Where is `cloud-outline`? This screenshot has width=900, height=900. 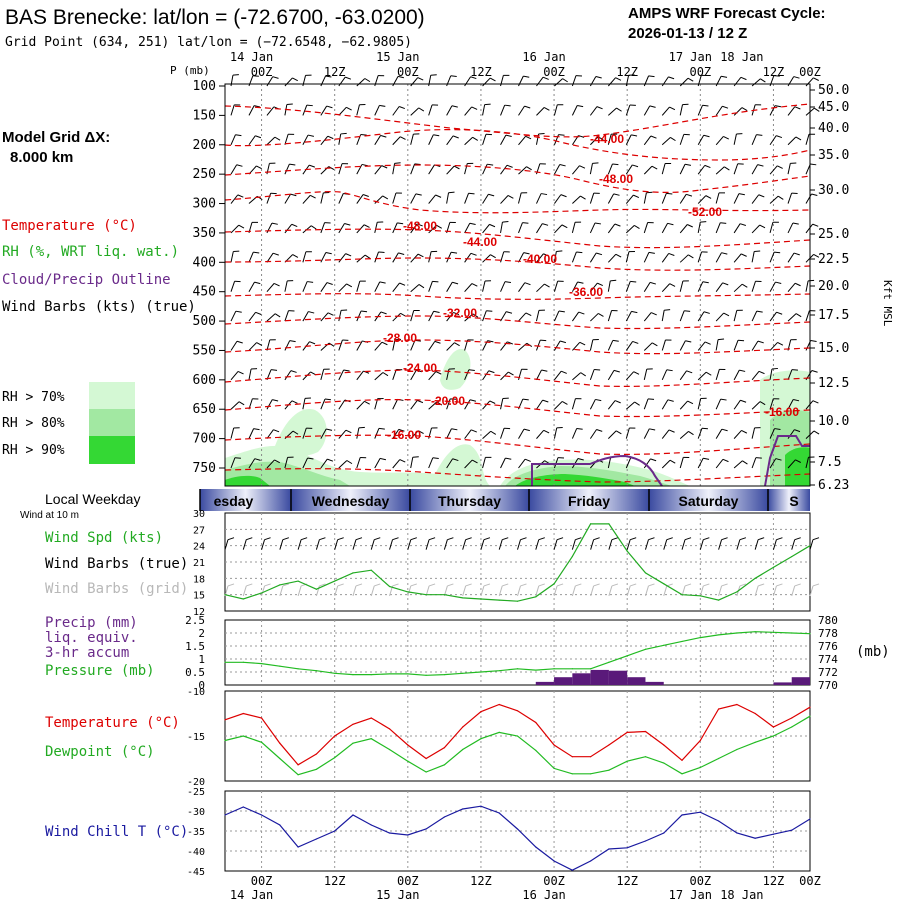 cloud-outline is located at coordinates (670, 461).